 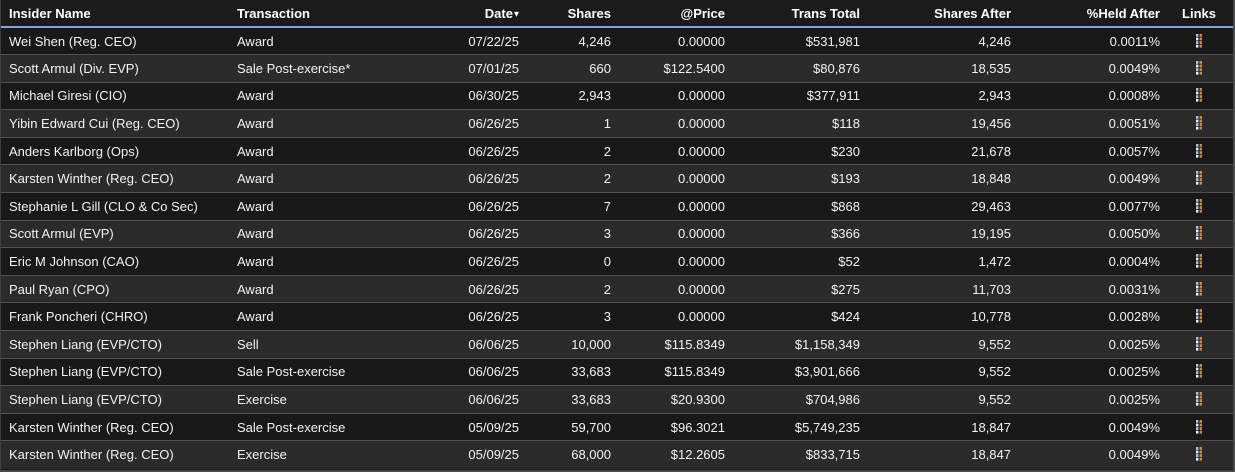 I want to click on shares-after-cell: 19,456, so click(x=991, y=124).